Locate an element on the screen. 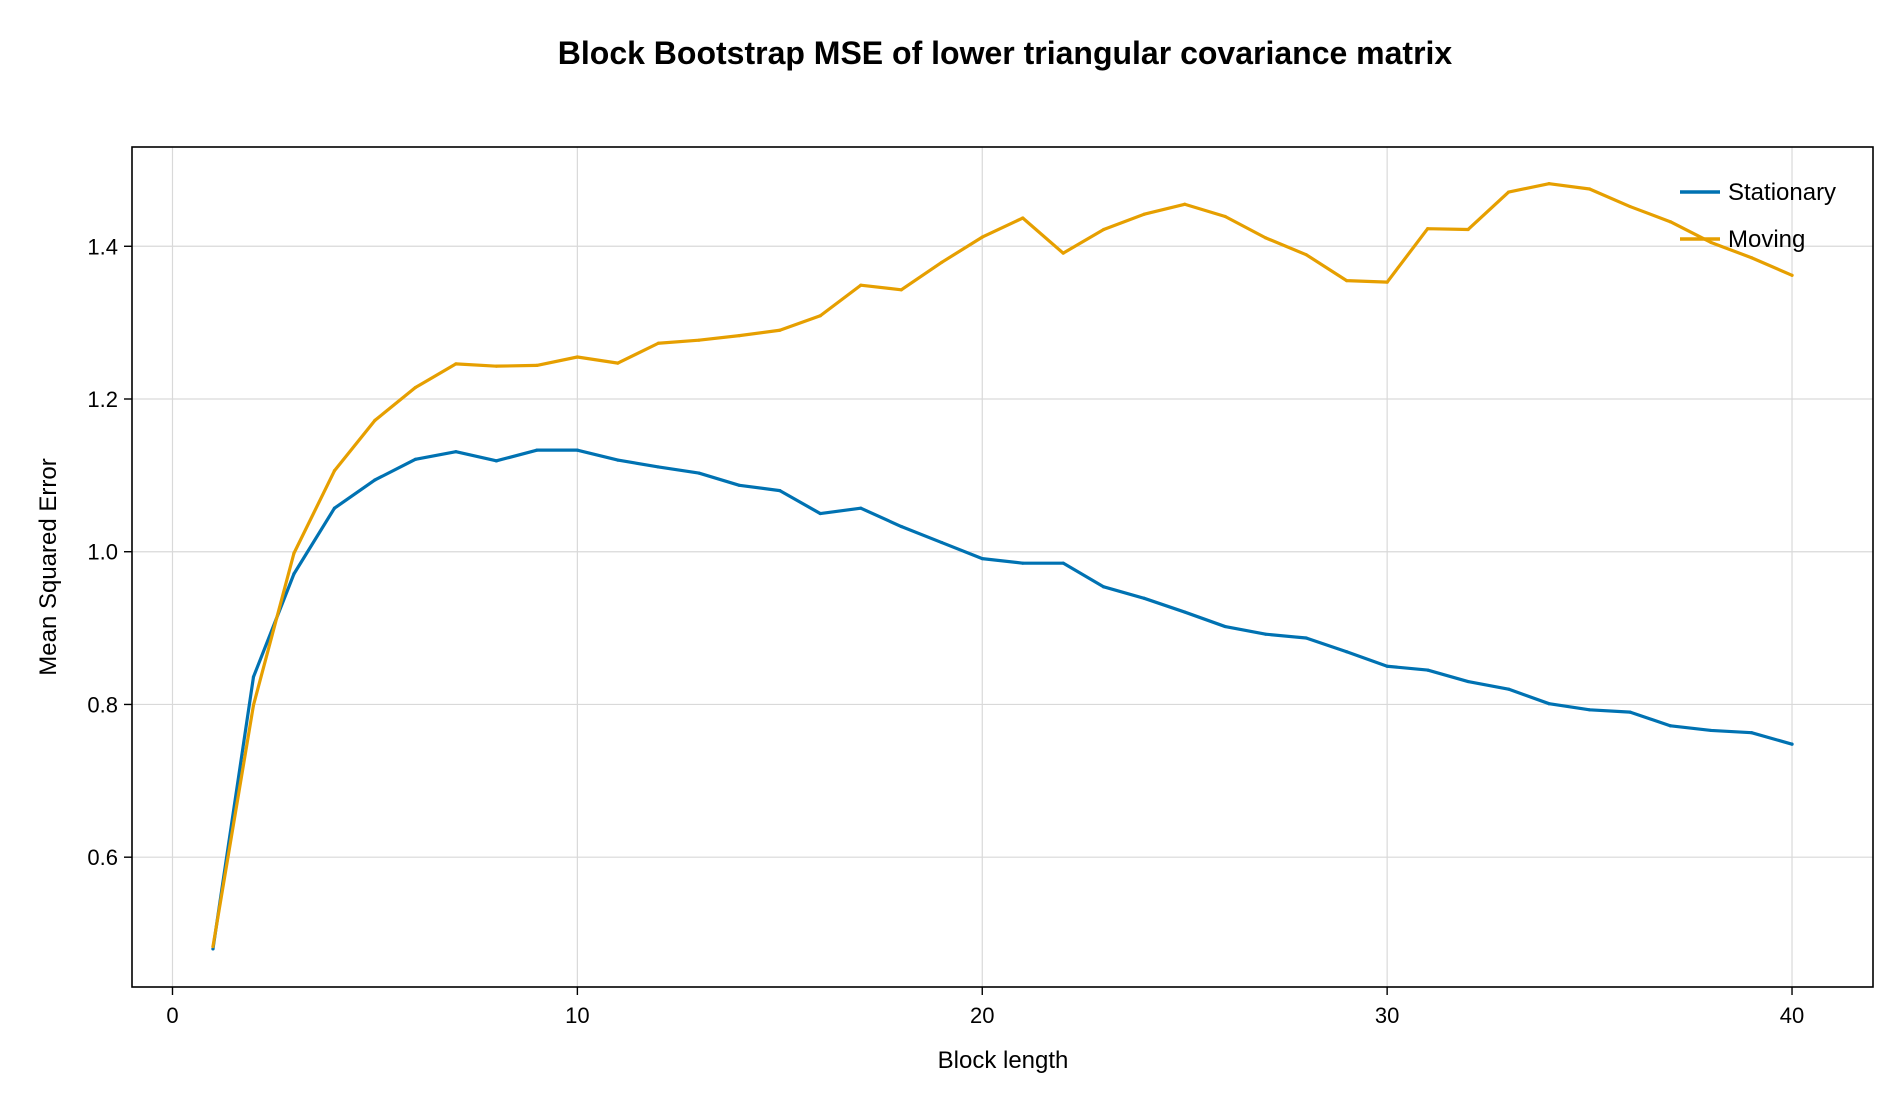  x-tick-label: 0 is located at coordinates (172, 1015).